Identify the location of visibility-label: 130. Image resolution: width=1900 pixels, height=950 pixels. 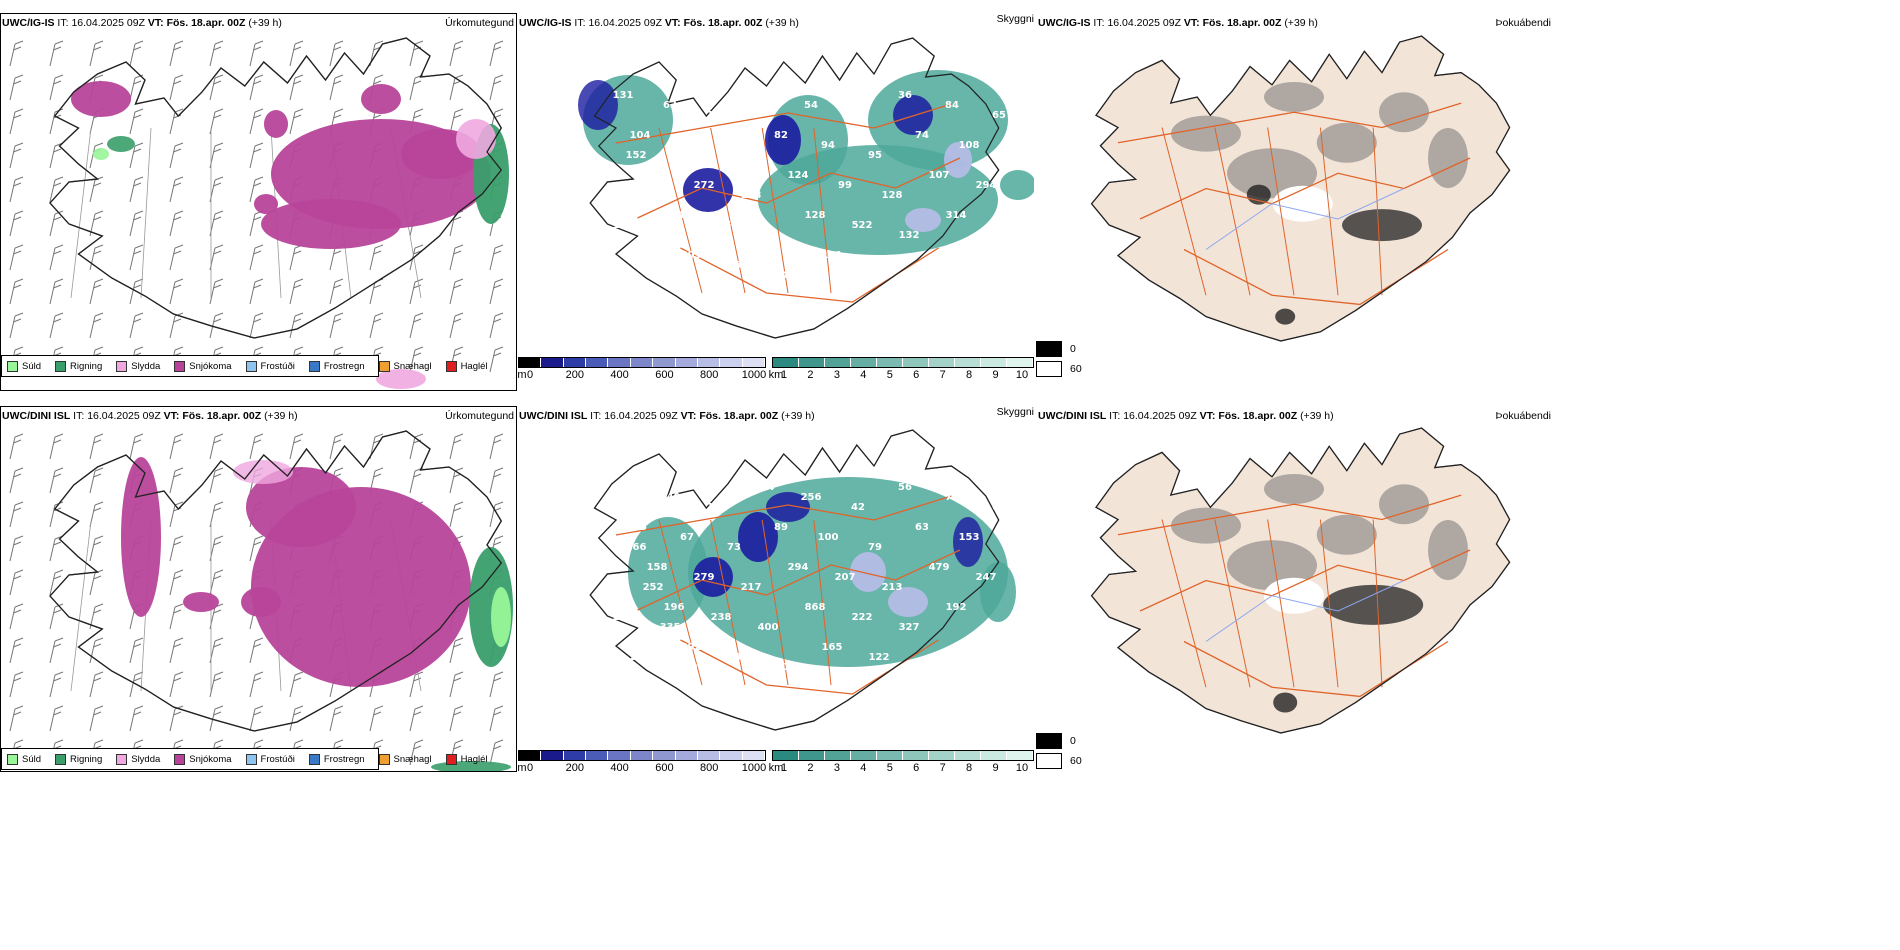
(687, 667).